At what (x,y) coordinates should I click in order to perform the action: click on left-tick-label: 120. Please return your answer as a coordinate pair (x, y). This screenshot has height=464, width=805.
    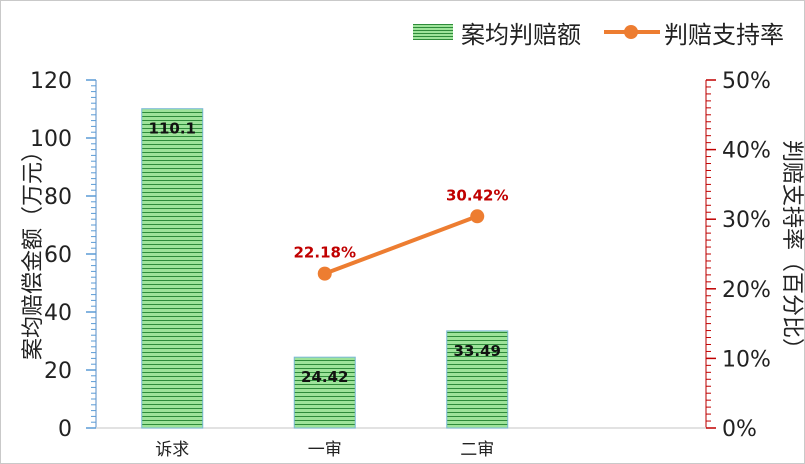
    Looking at the image, I should click on (51, 81).